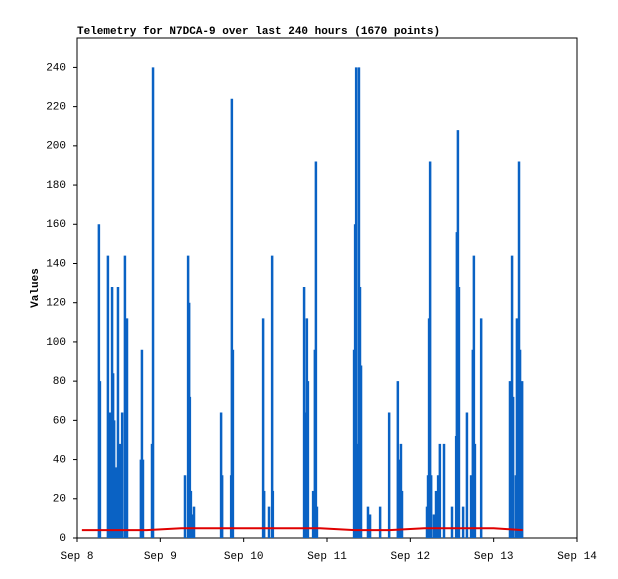 The image size is (618, 579). Describe the element at coordinates (56, 147) in the screenshot. I see `y-tick-label: 200` at that location.